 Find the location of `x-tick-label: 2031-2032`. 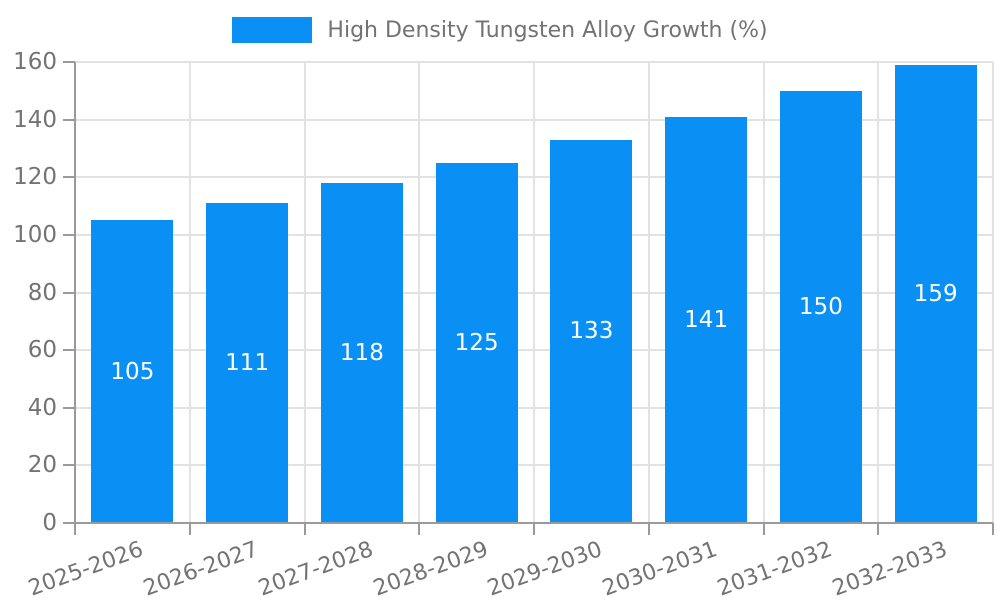

x-tick-label: 2031-2032 is located at coordinates (775, 568).